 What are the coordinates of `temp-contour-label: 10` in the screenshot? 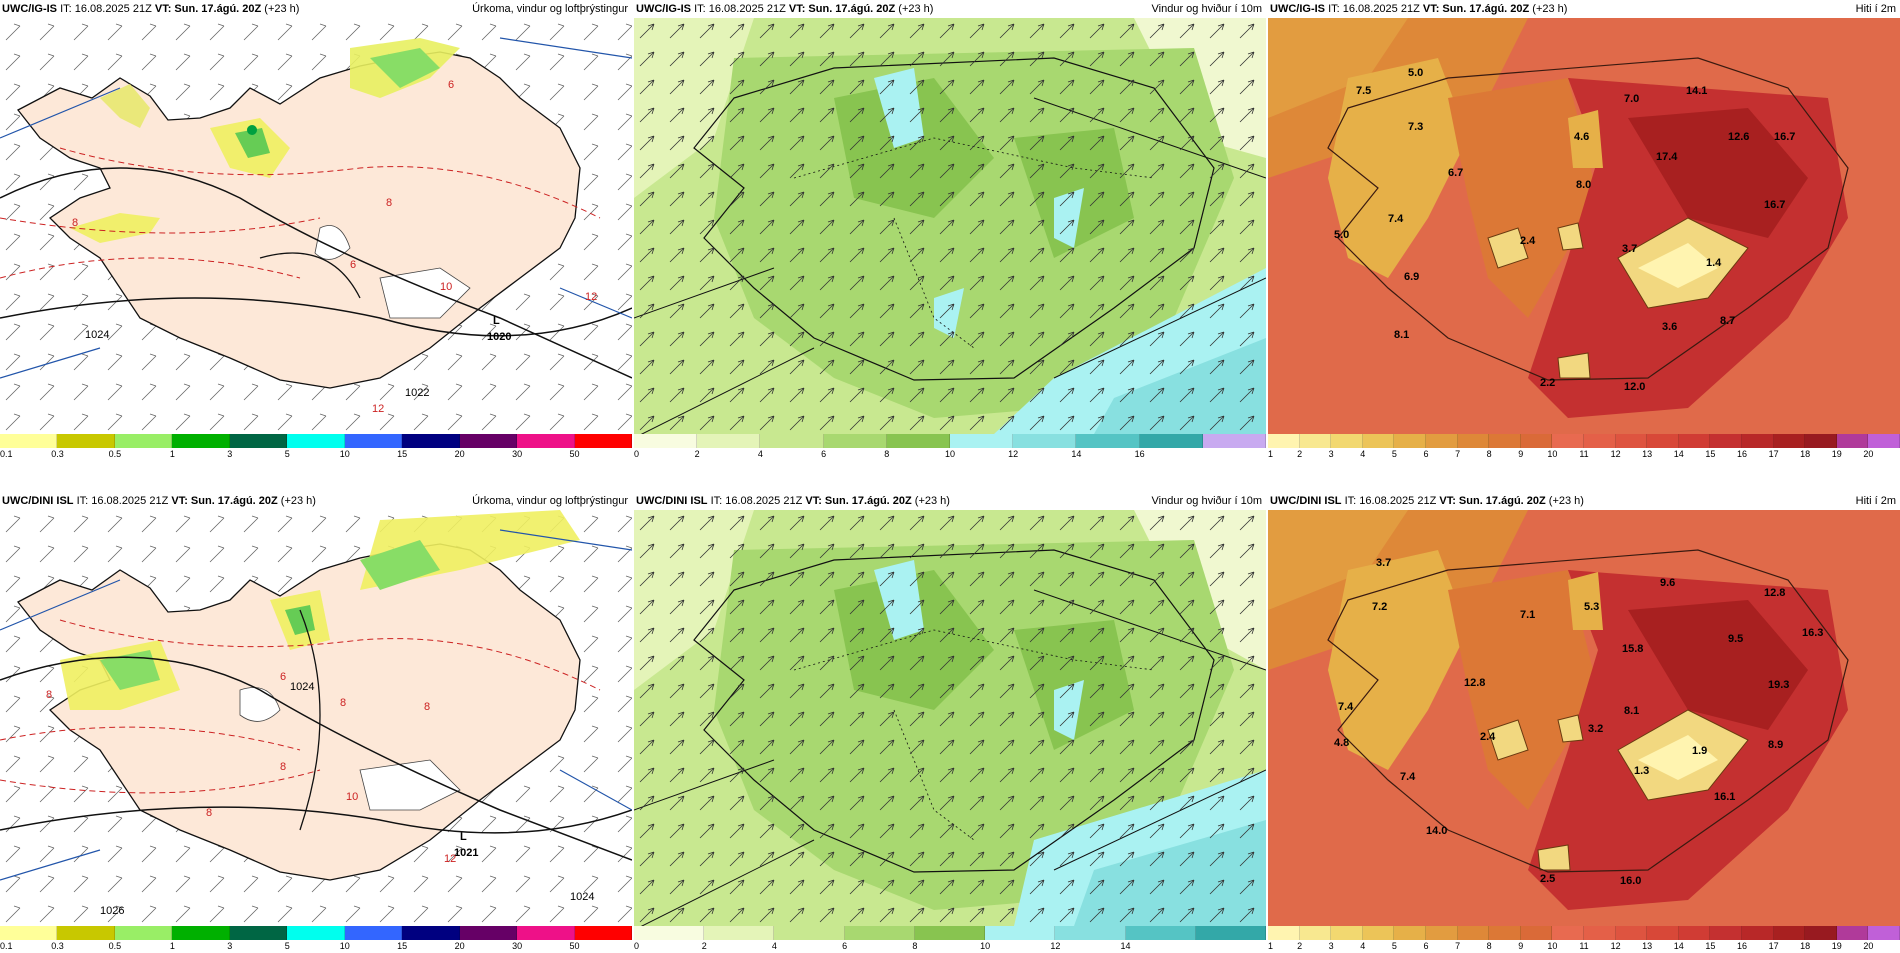 It's located at (352, 797).